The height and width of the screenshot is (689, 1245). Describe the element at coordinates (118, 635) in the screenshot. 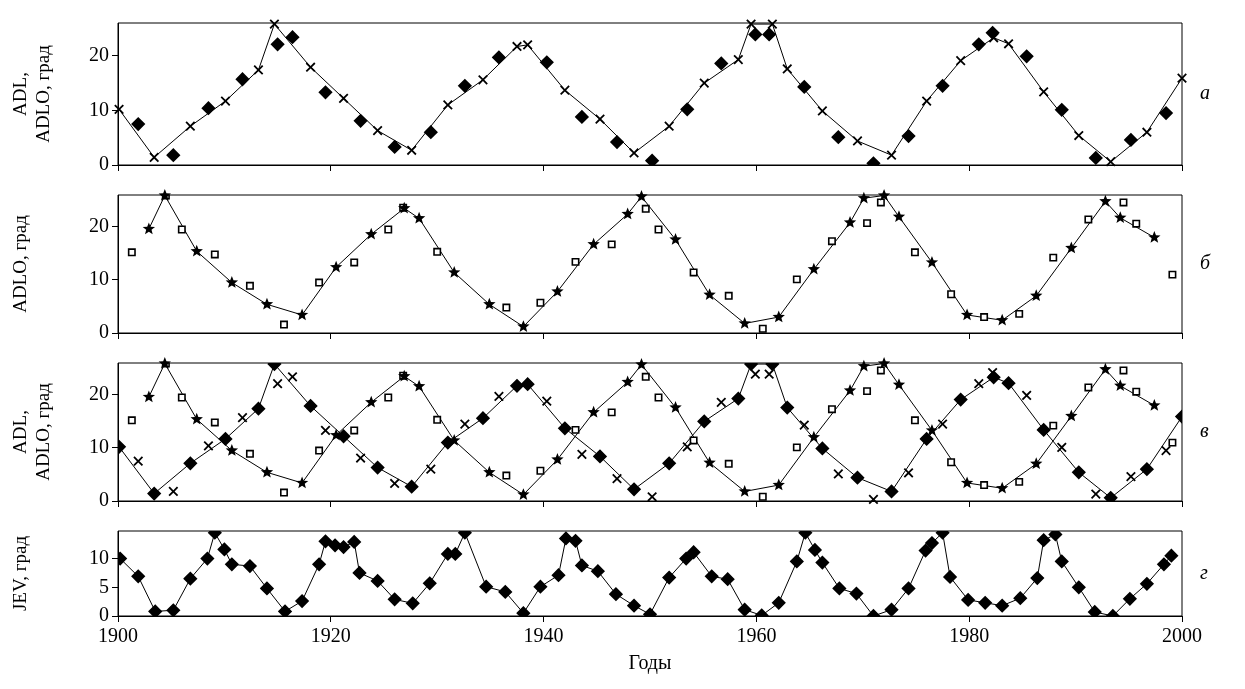

I see `x-tick-label: 1900` at that location.